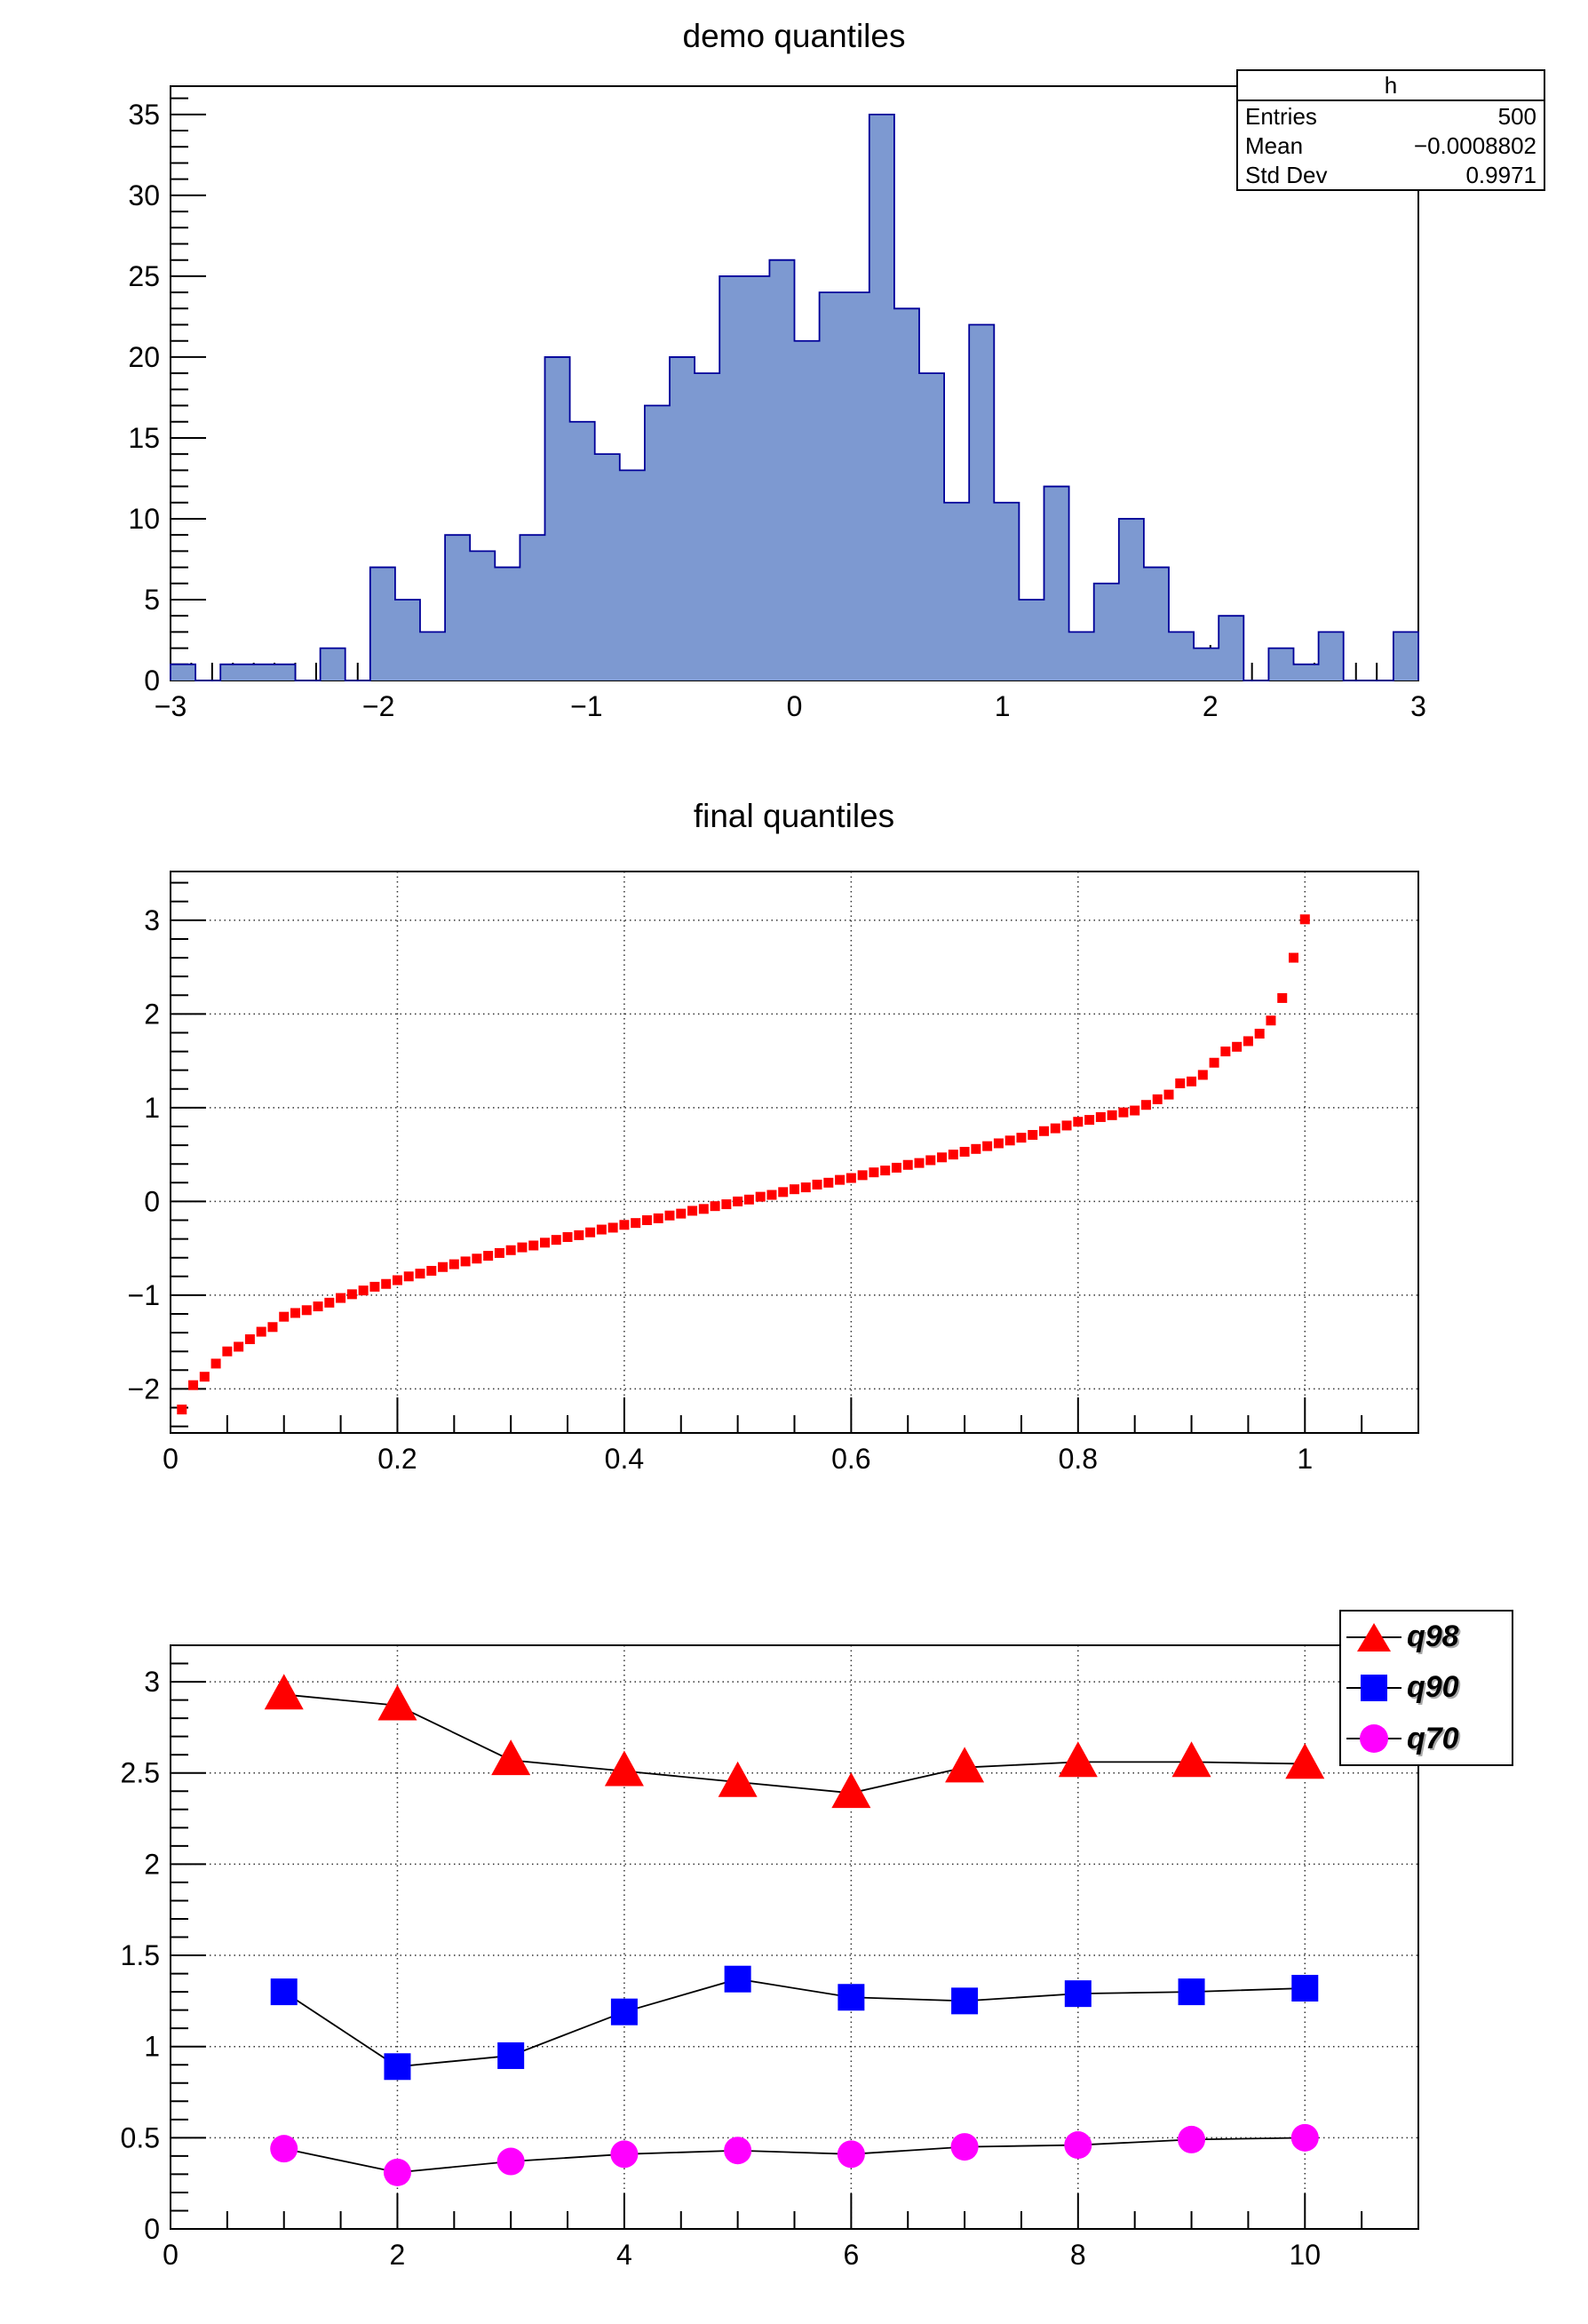 This screenshot has width=1588, height=2324. I want to click on stats-value: 500, so click(1516, 116).